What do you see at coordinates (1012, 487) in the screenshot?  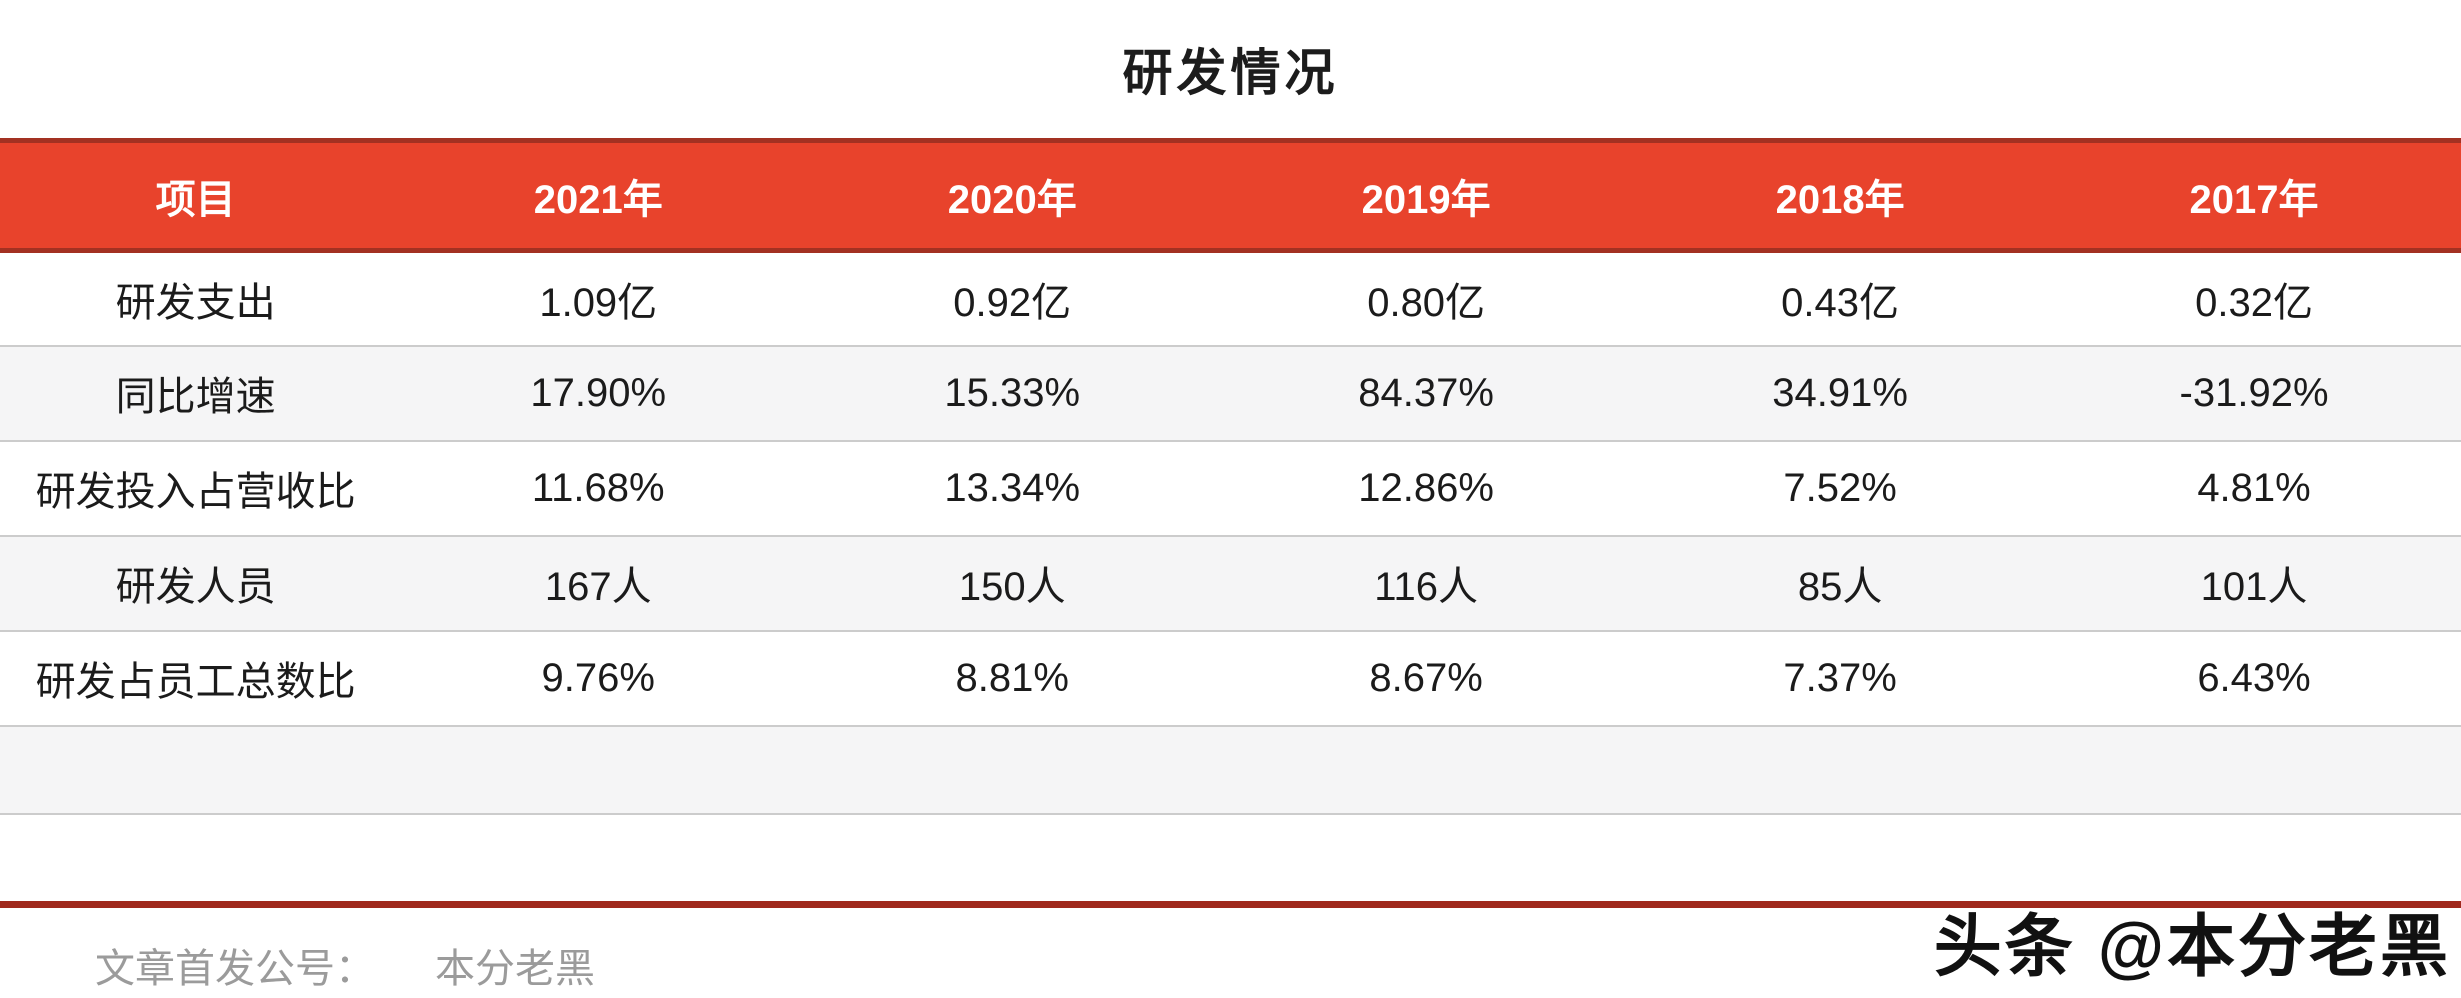 I see `table-cell: 13.34%` at bounding box center [1012, 487].